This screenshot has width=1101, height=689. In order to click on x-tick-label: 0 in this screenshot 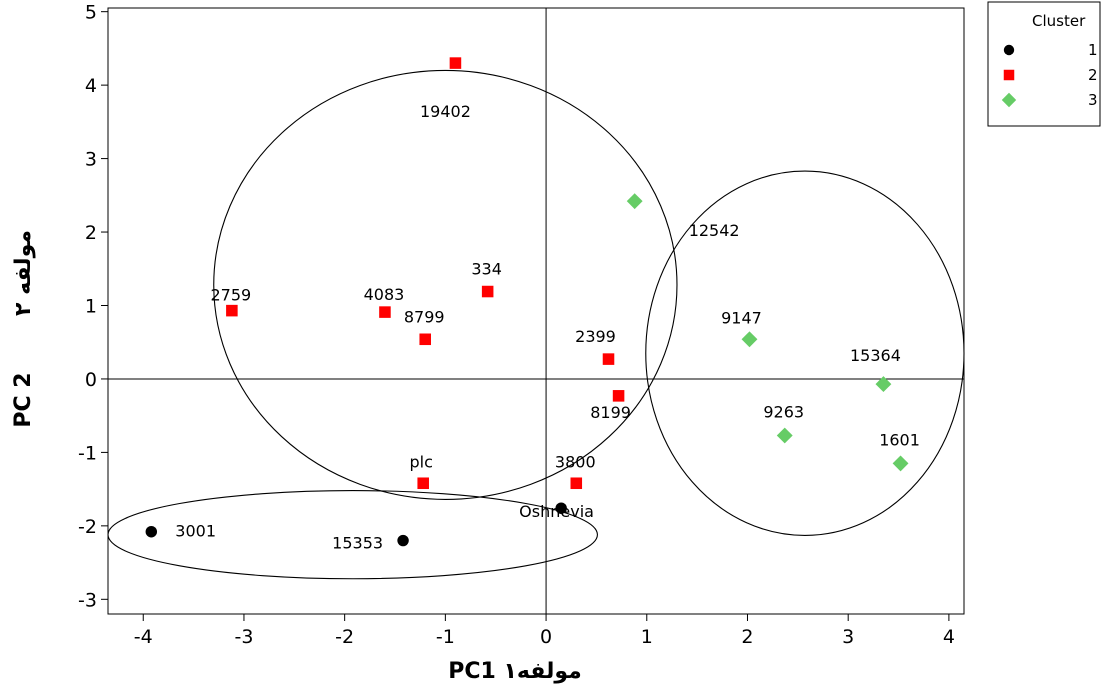, I will do `click(546, 637)`.